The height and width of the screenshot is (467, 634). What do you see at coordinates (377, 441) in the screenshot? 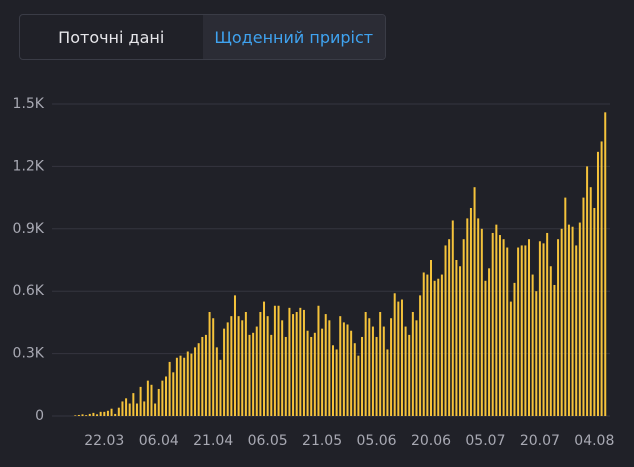
I see `x-tick-label: 05.06` at bounding box center [377, 441].